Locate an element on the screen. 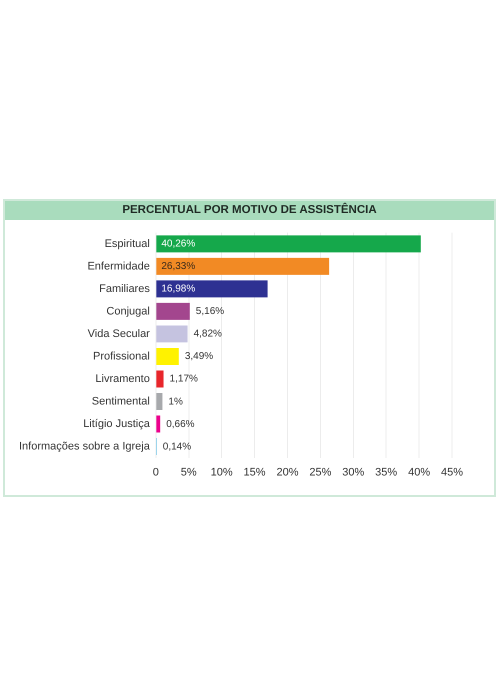 Image resolution: width=500 pixels, height=700 pixels. x-tick-label: 40% is located at coordinates (419, 472).